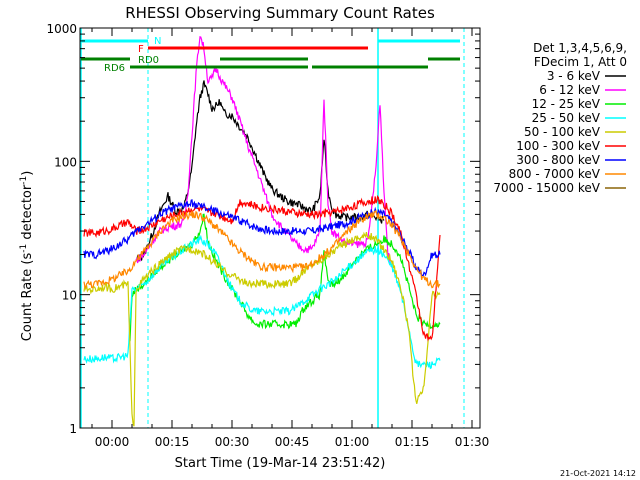 Image resolution: width=640 pixels, height=480 pixels. What do you see at coordinates (172, 442) in the screenshot?
I see `x-tick-label: 00:15` at bounding box center [172, 442].